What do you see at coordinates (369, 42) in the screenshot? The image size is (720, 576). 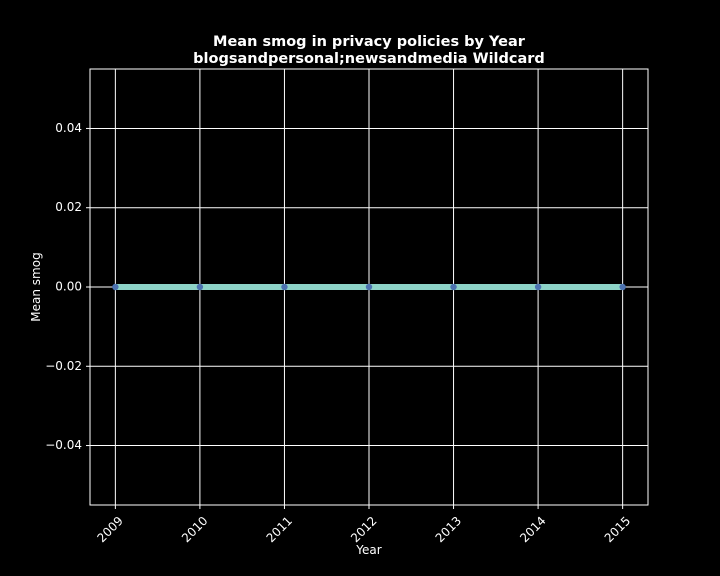 I see `chart-title: Mean smog in privacy policies by Year` at bounding box center [369, 42].